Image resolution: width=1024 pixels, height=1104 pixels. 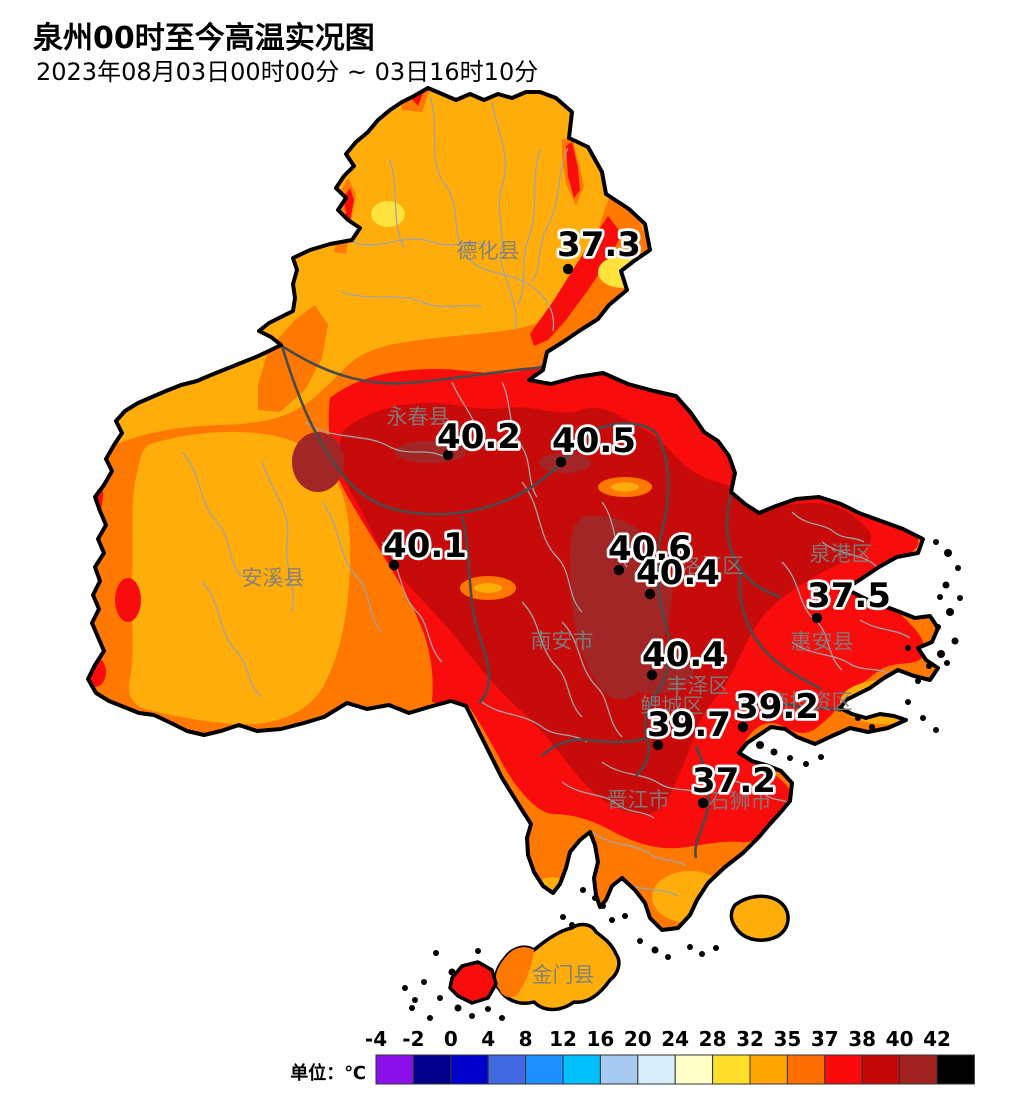 I want to click on station-temp-label: 37.3, so click(x=599, y=245).